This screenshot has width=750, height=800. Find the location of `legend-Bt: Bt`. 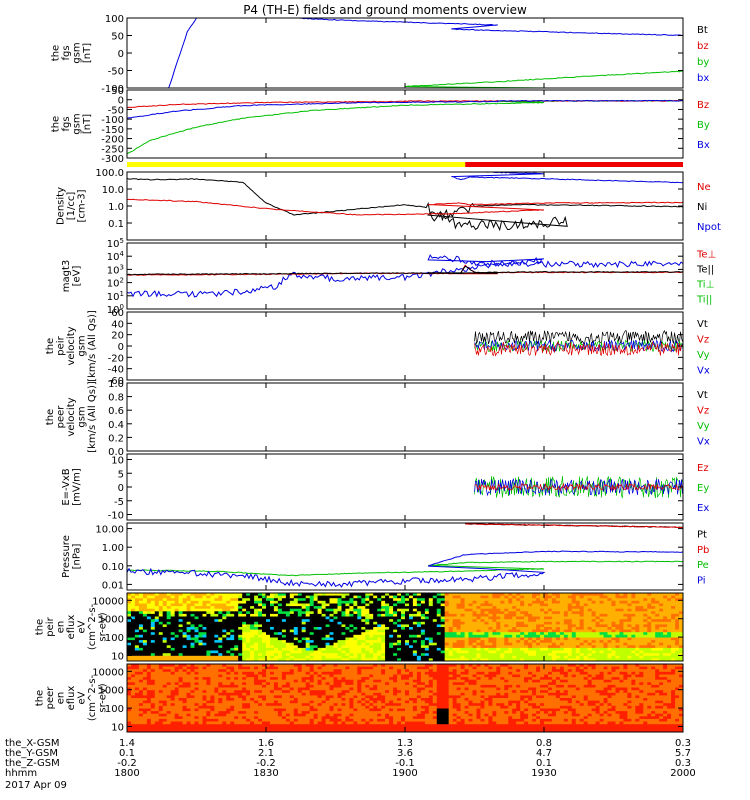

legend-Bt: Bt is located at coordinates (702, 30).